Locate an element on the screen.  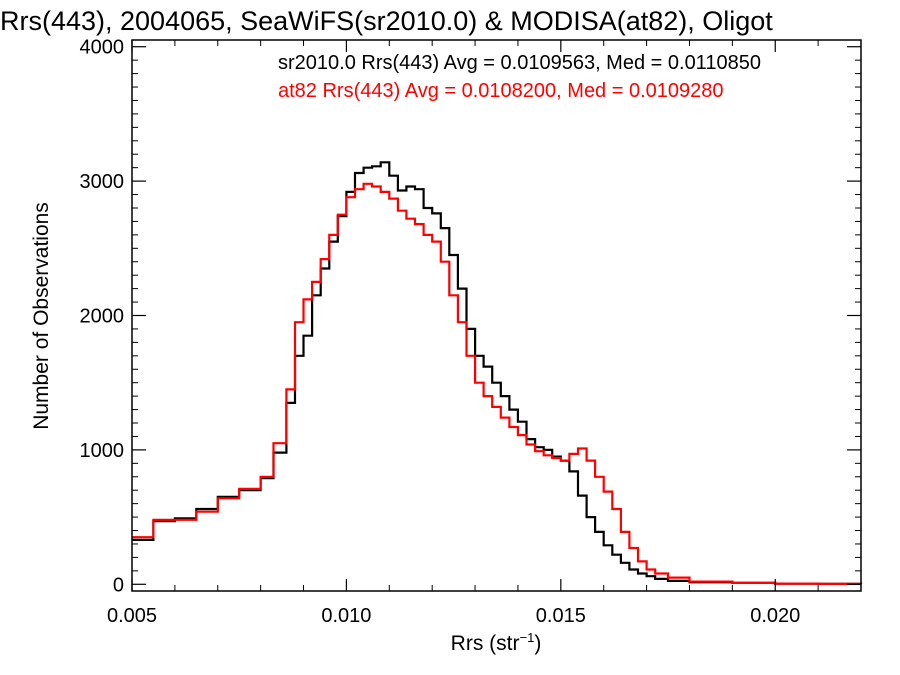
y-tick-label: 3000 is located at coordinates (102, 182).